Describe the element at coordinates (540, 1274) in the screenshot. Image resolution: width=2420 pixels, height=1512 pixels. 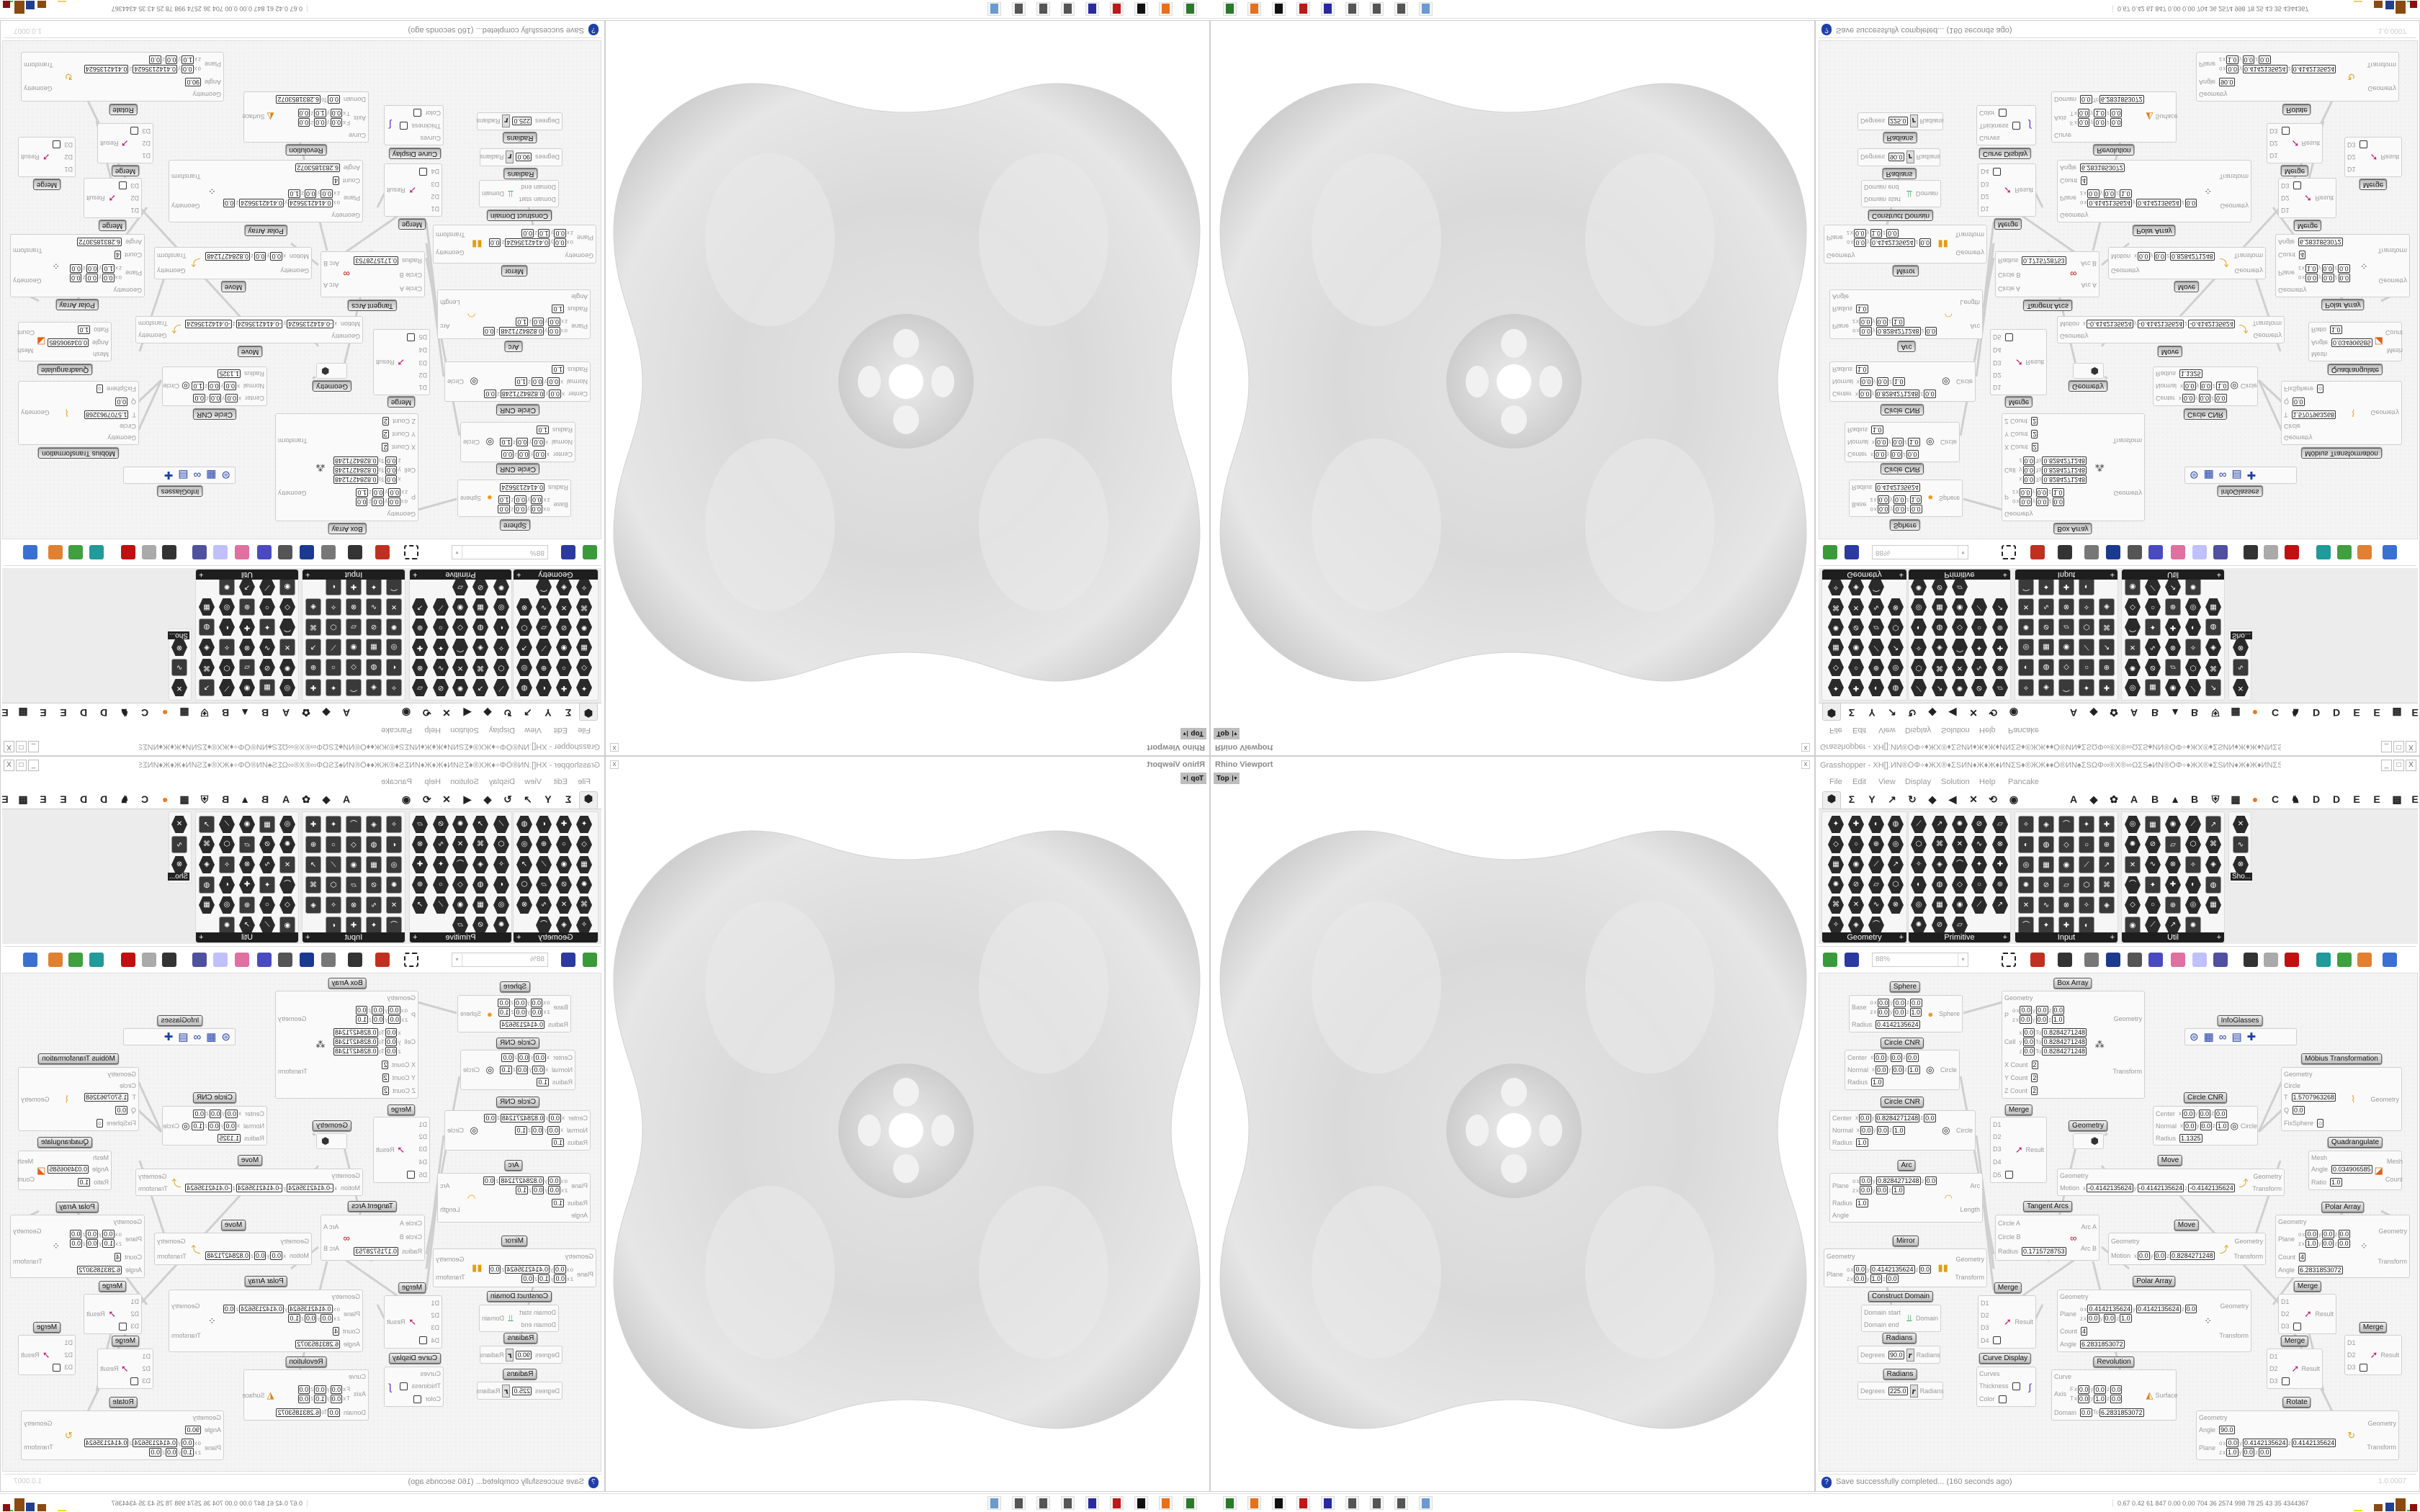
I see `node-input-row: Plane o x 0.0 y 0.4142135624 z 0.0 z x 0.0 y 1.0 z 0.0` at that location.